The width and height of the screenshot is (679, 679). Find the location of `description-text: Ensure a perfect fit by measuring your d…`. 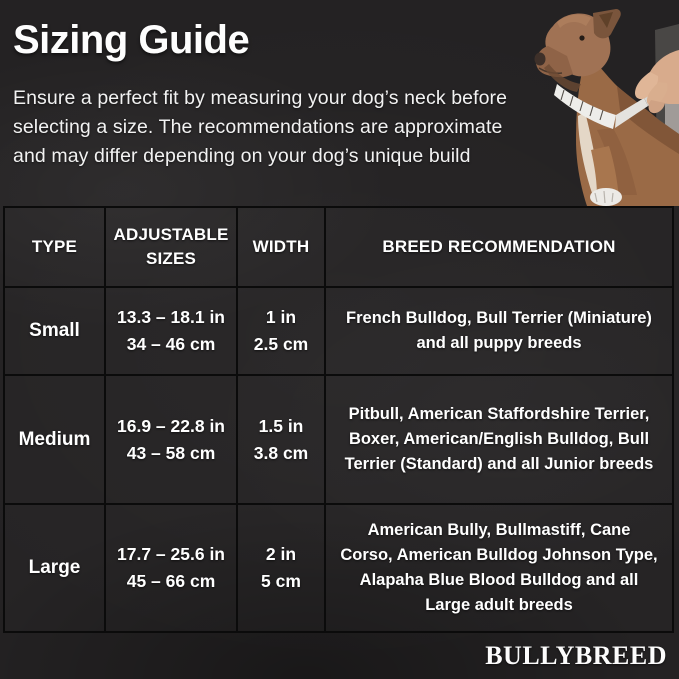

description-text: Ensure a perfect fit by measuring your d… is located at coordinates (260, 127).